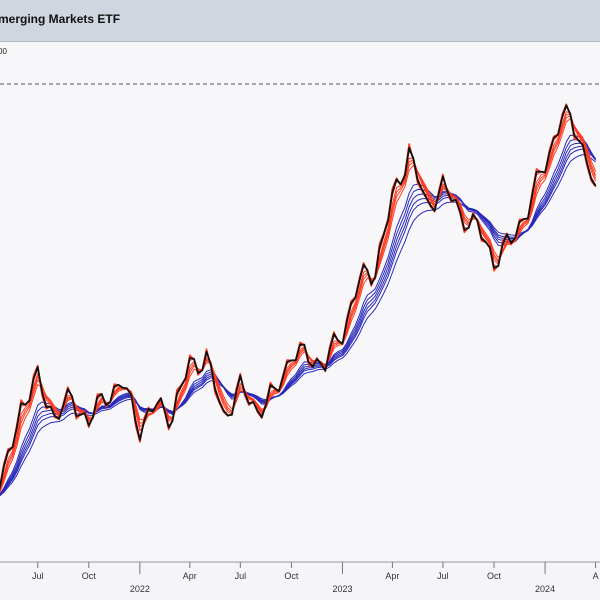 The image size is (600, 600). Describe the element at coordinates (300, 21) in the screenshot. I see `window-titlebar: Emerging Markets ETF` at that location.